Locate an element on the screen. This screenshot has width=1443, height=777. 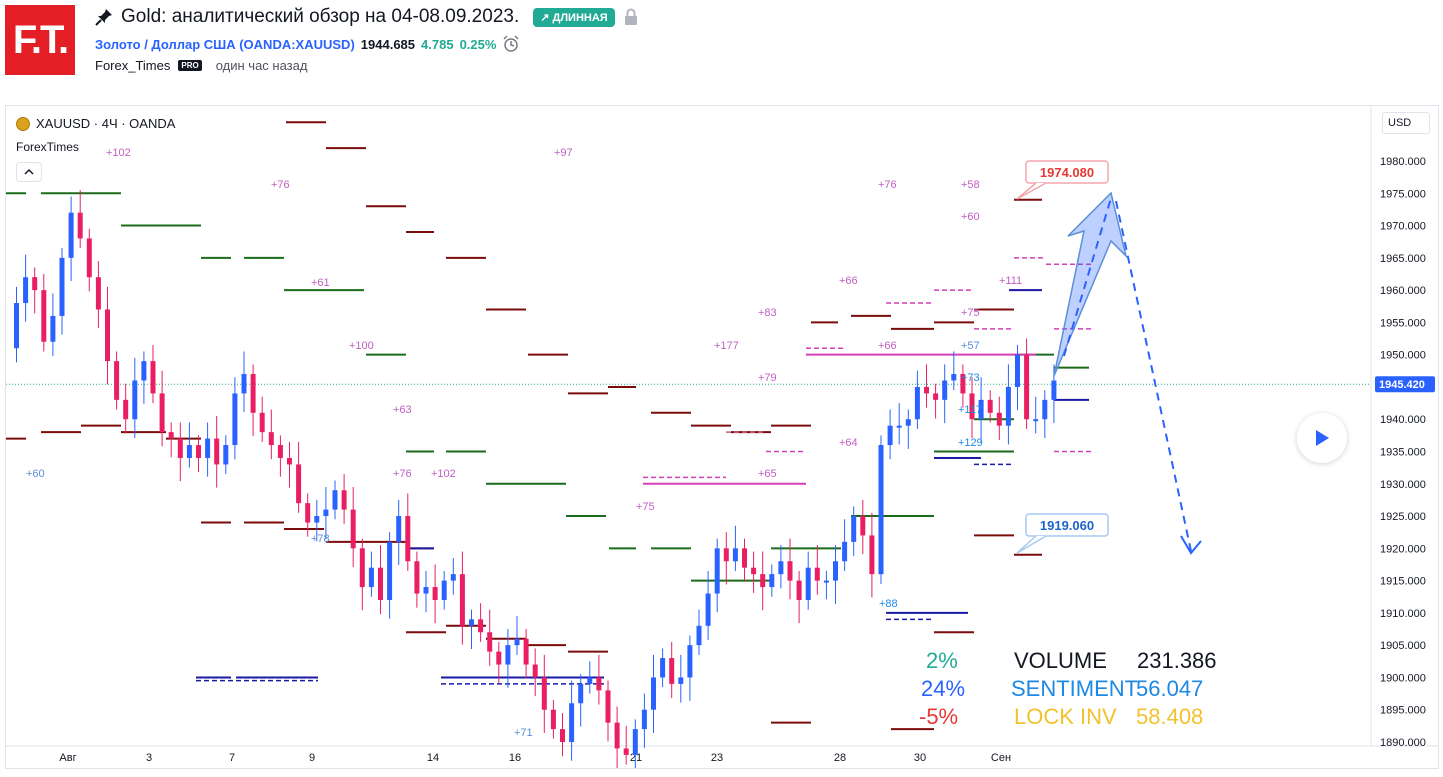
lock-icon is located at coordinates (630, 16).